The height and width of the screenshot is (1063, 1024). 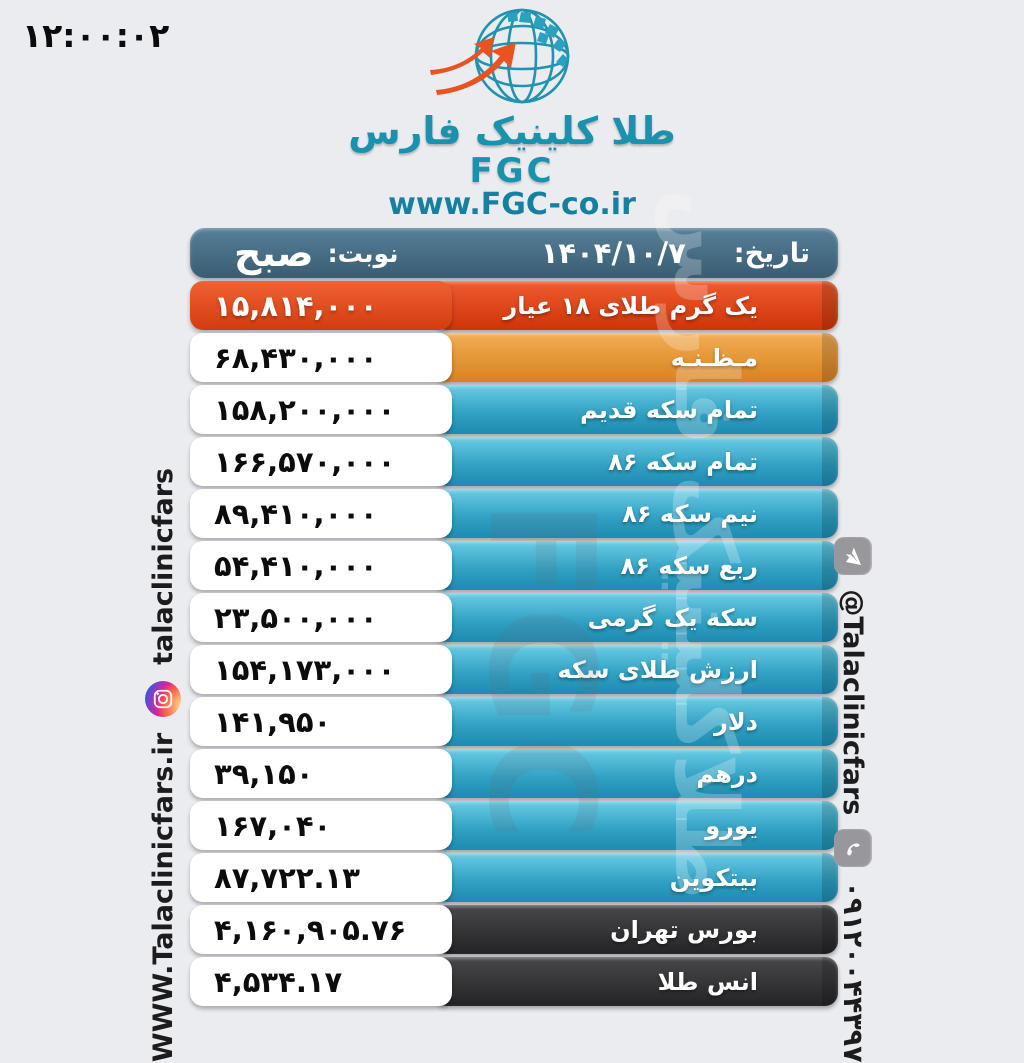 What do you see at coordinates (500, 56) in the screenshot?
I see `globe-logo-icon` at bounding box center [500, 56].